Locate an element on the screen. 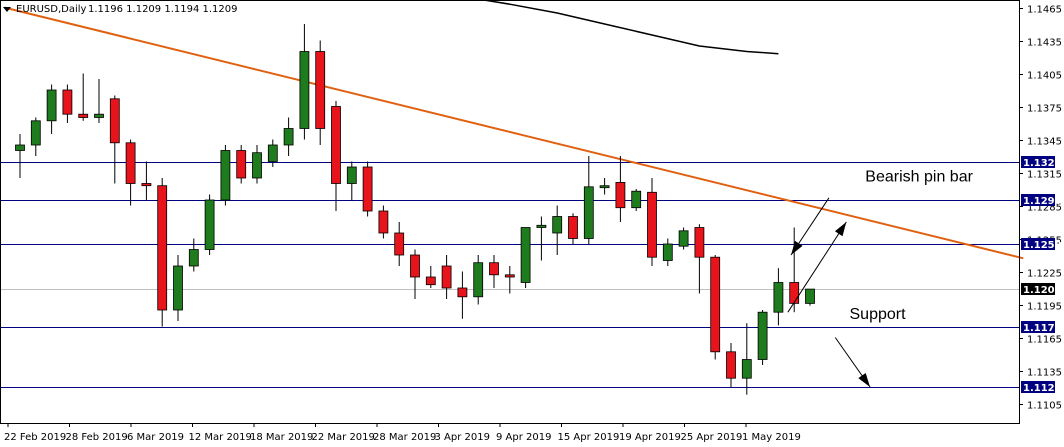 The height and width of the screenshot is (447, 1064). x-tick-label: 28 Mar 2019 is located at coordinates (404, 437).